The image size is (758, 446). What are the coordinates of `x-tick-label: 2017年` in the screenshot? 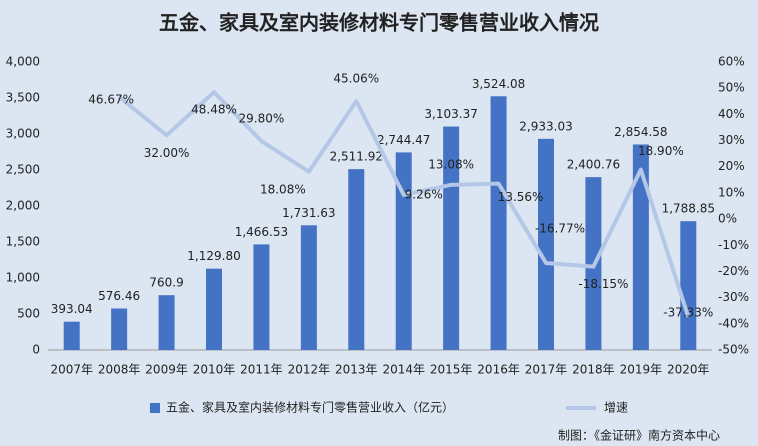 It's located at (546, 370).